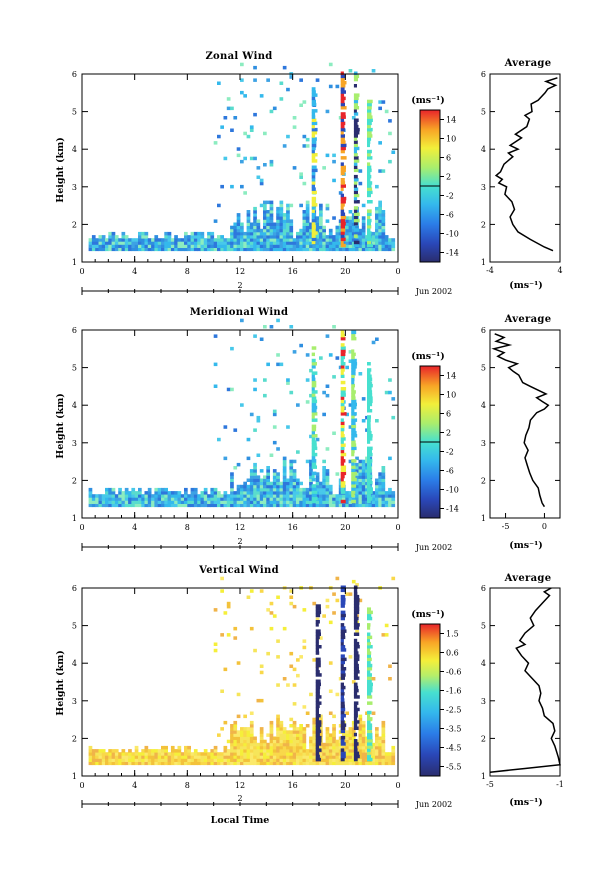  What do you see at coordinates (74, 443) in the screenshot?
I see `meridional-y-tick-label: 3` at bounding box center [74, 443].